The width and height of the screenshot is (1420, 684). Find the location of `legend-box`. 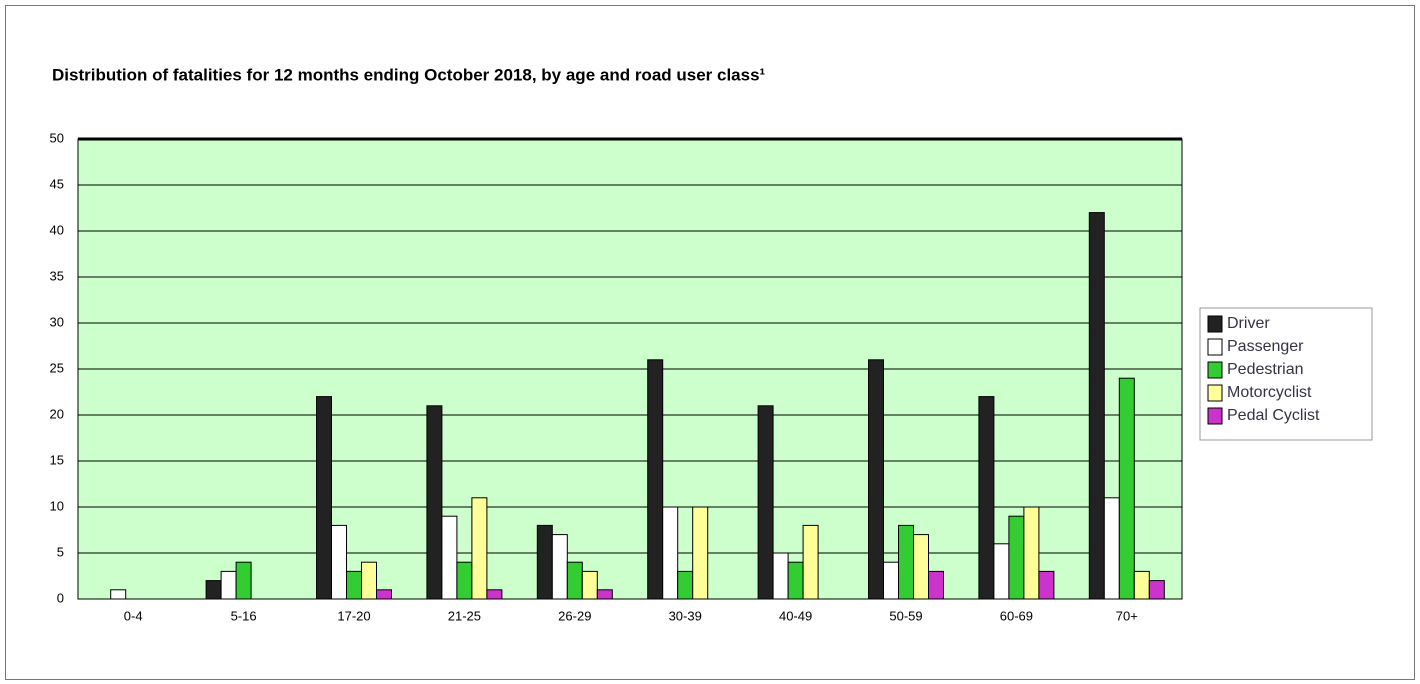

legend-box is located at coordinates (1286, 374).